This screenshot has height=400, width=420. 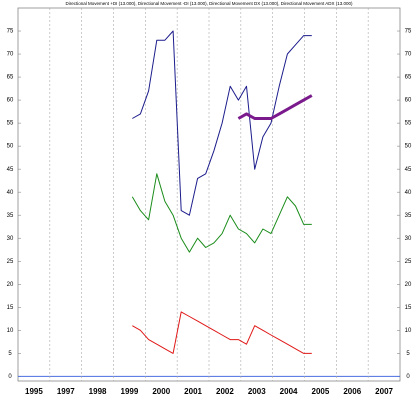 What do you see at coordinates (408, 331) in the screenshot?
I see `y-tick-label-right: 10` at bounding box center [408, 331].